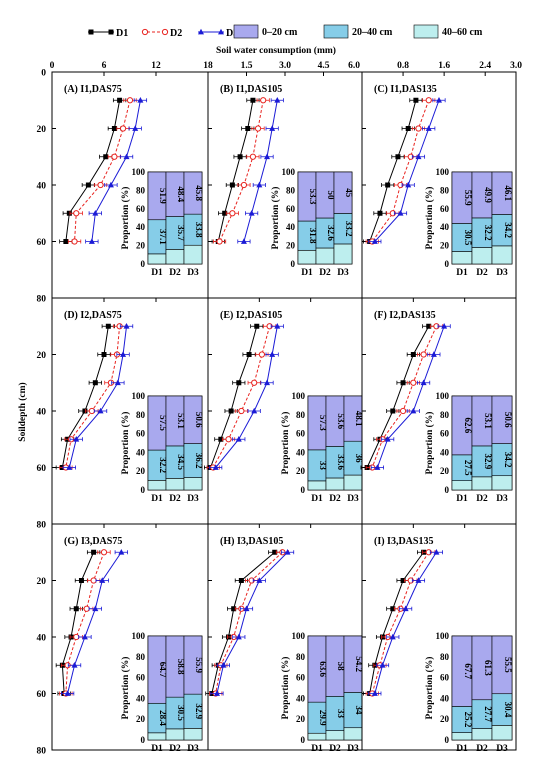 This screenshot has width=548, height=779. I want to click on legend-layer-label-1: 20–40 cm, so click(372, 32).